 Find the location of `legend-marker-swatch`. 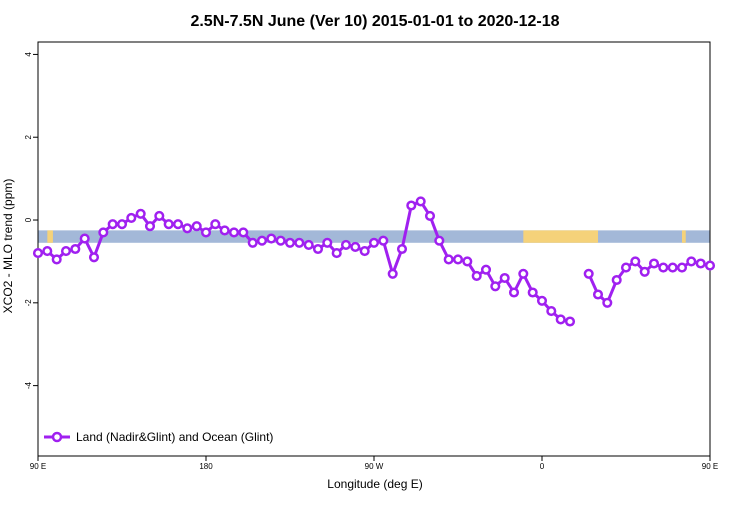

legend-marker-swatch is located at coordinates (57, 437).